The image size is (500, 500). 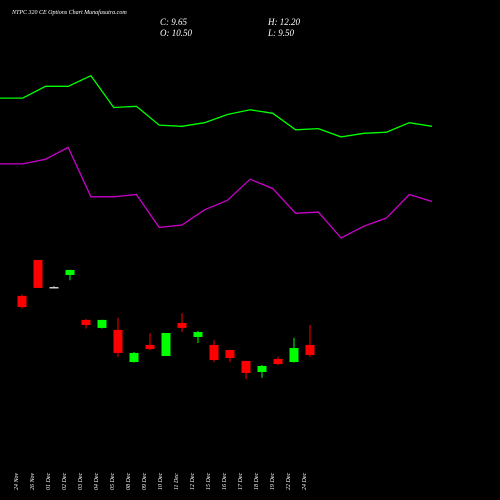 What do you see at coordinates (81, 481) in the screenshot?
I see `x-tick-label: 03 Dec` at bounding box center [81, 481].